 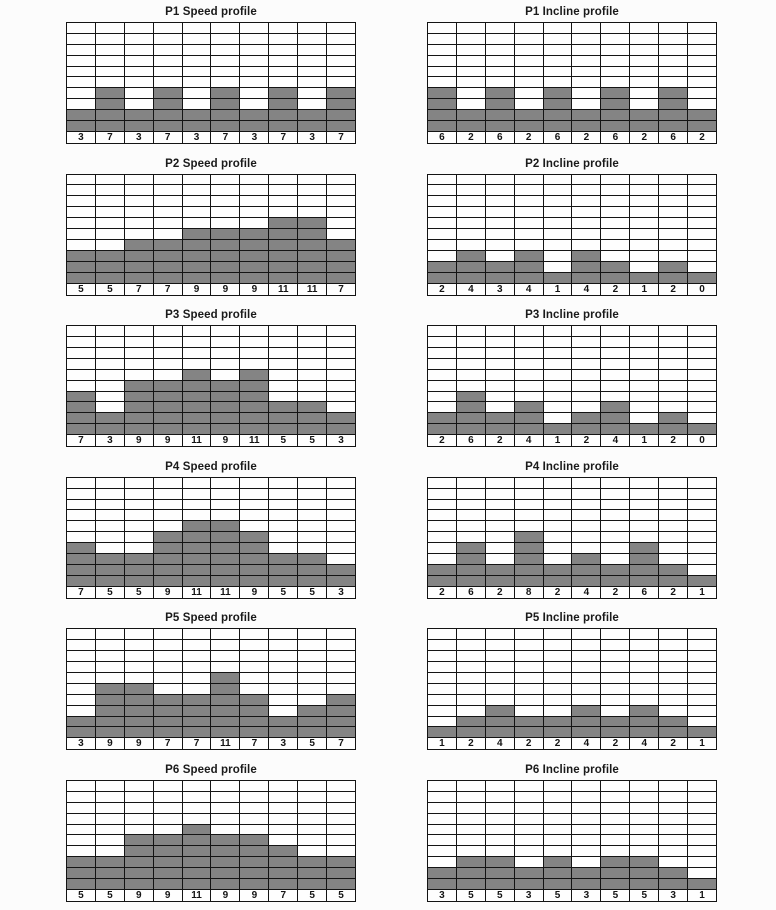 What do you see at coordinates (341, 895) in the screenshot?
I see `value-label: 5` at bounding box center [341, 895].